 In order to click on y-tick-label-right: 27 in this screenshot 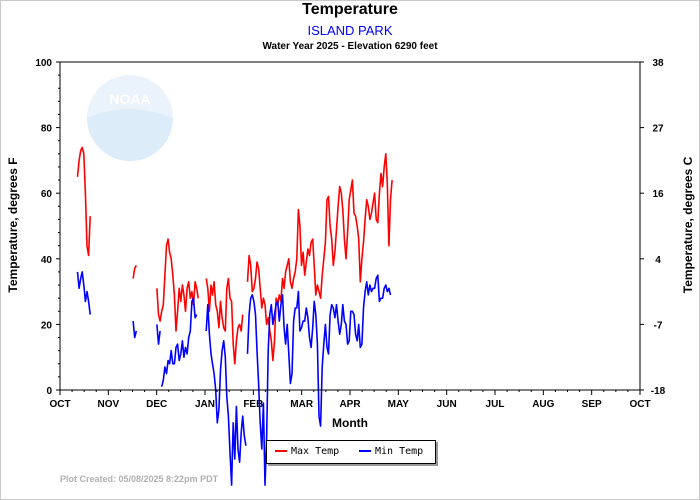, I will do `click(658, 129)`.